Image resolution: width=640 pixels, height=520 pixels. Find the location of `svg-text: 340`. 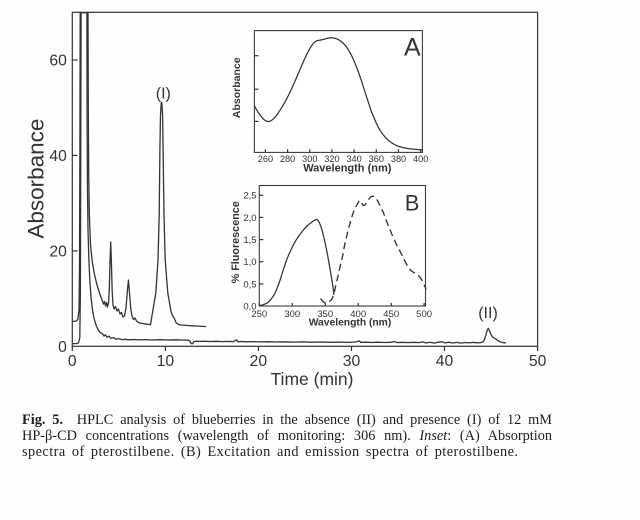

svg-text: 340 is located at coordinates (353, 159).